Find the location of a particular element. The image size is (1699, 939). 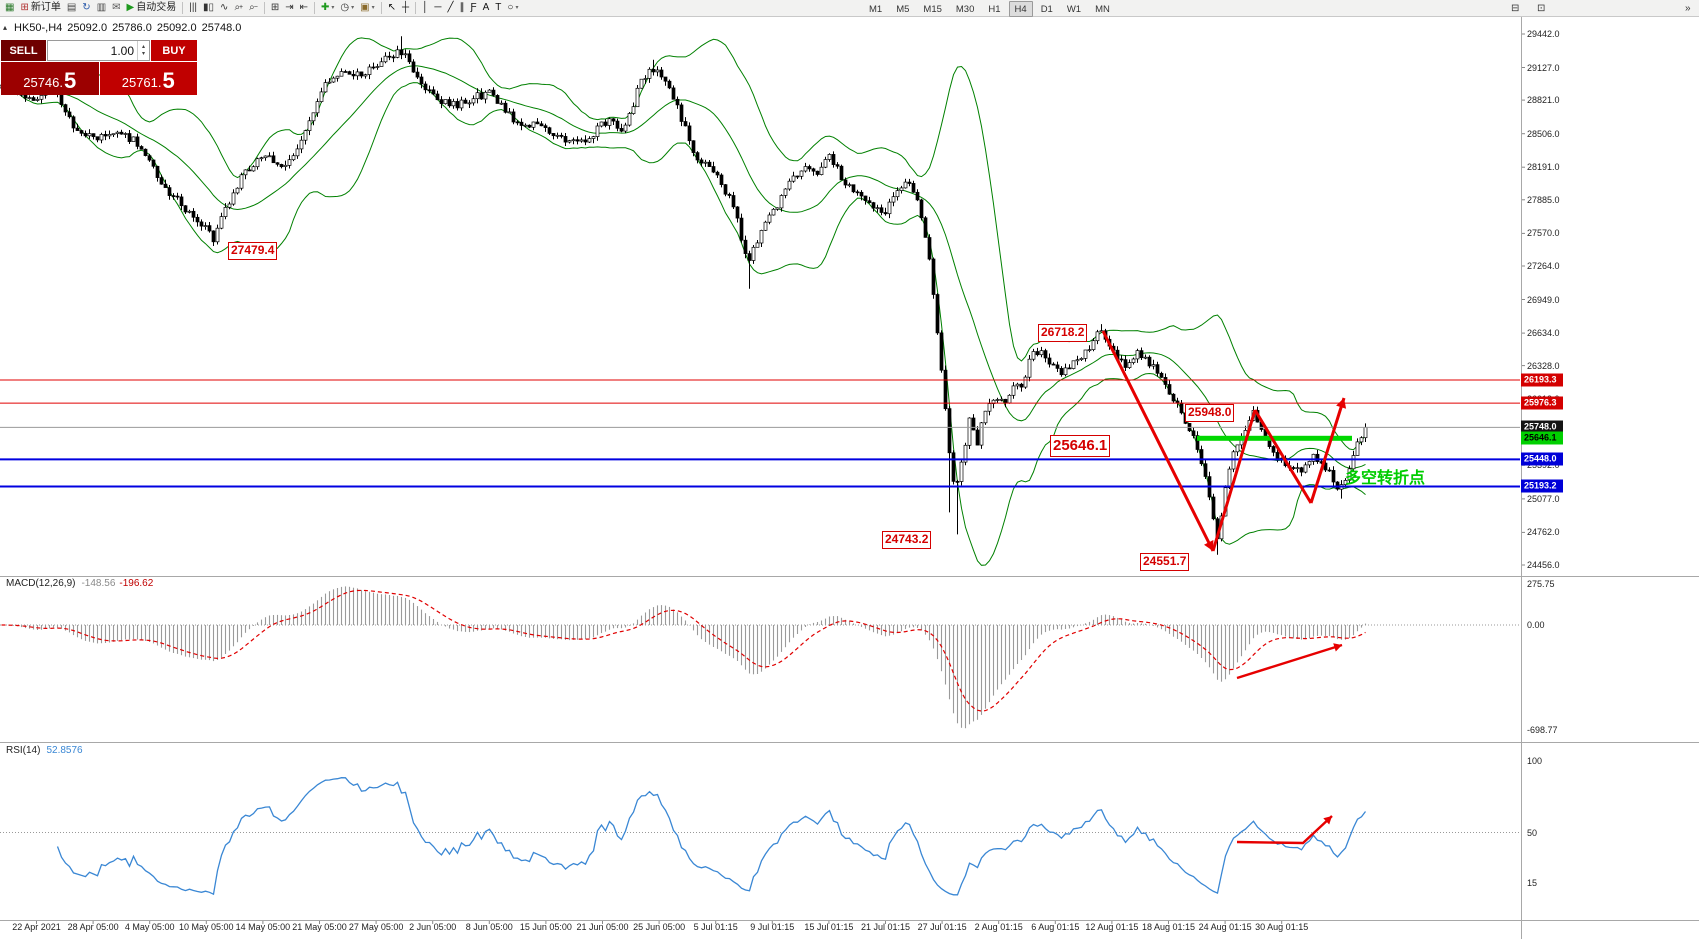

time-label: 6 Aug 01:15 is located at coordinates (1055, 927).